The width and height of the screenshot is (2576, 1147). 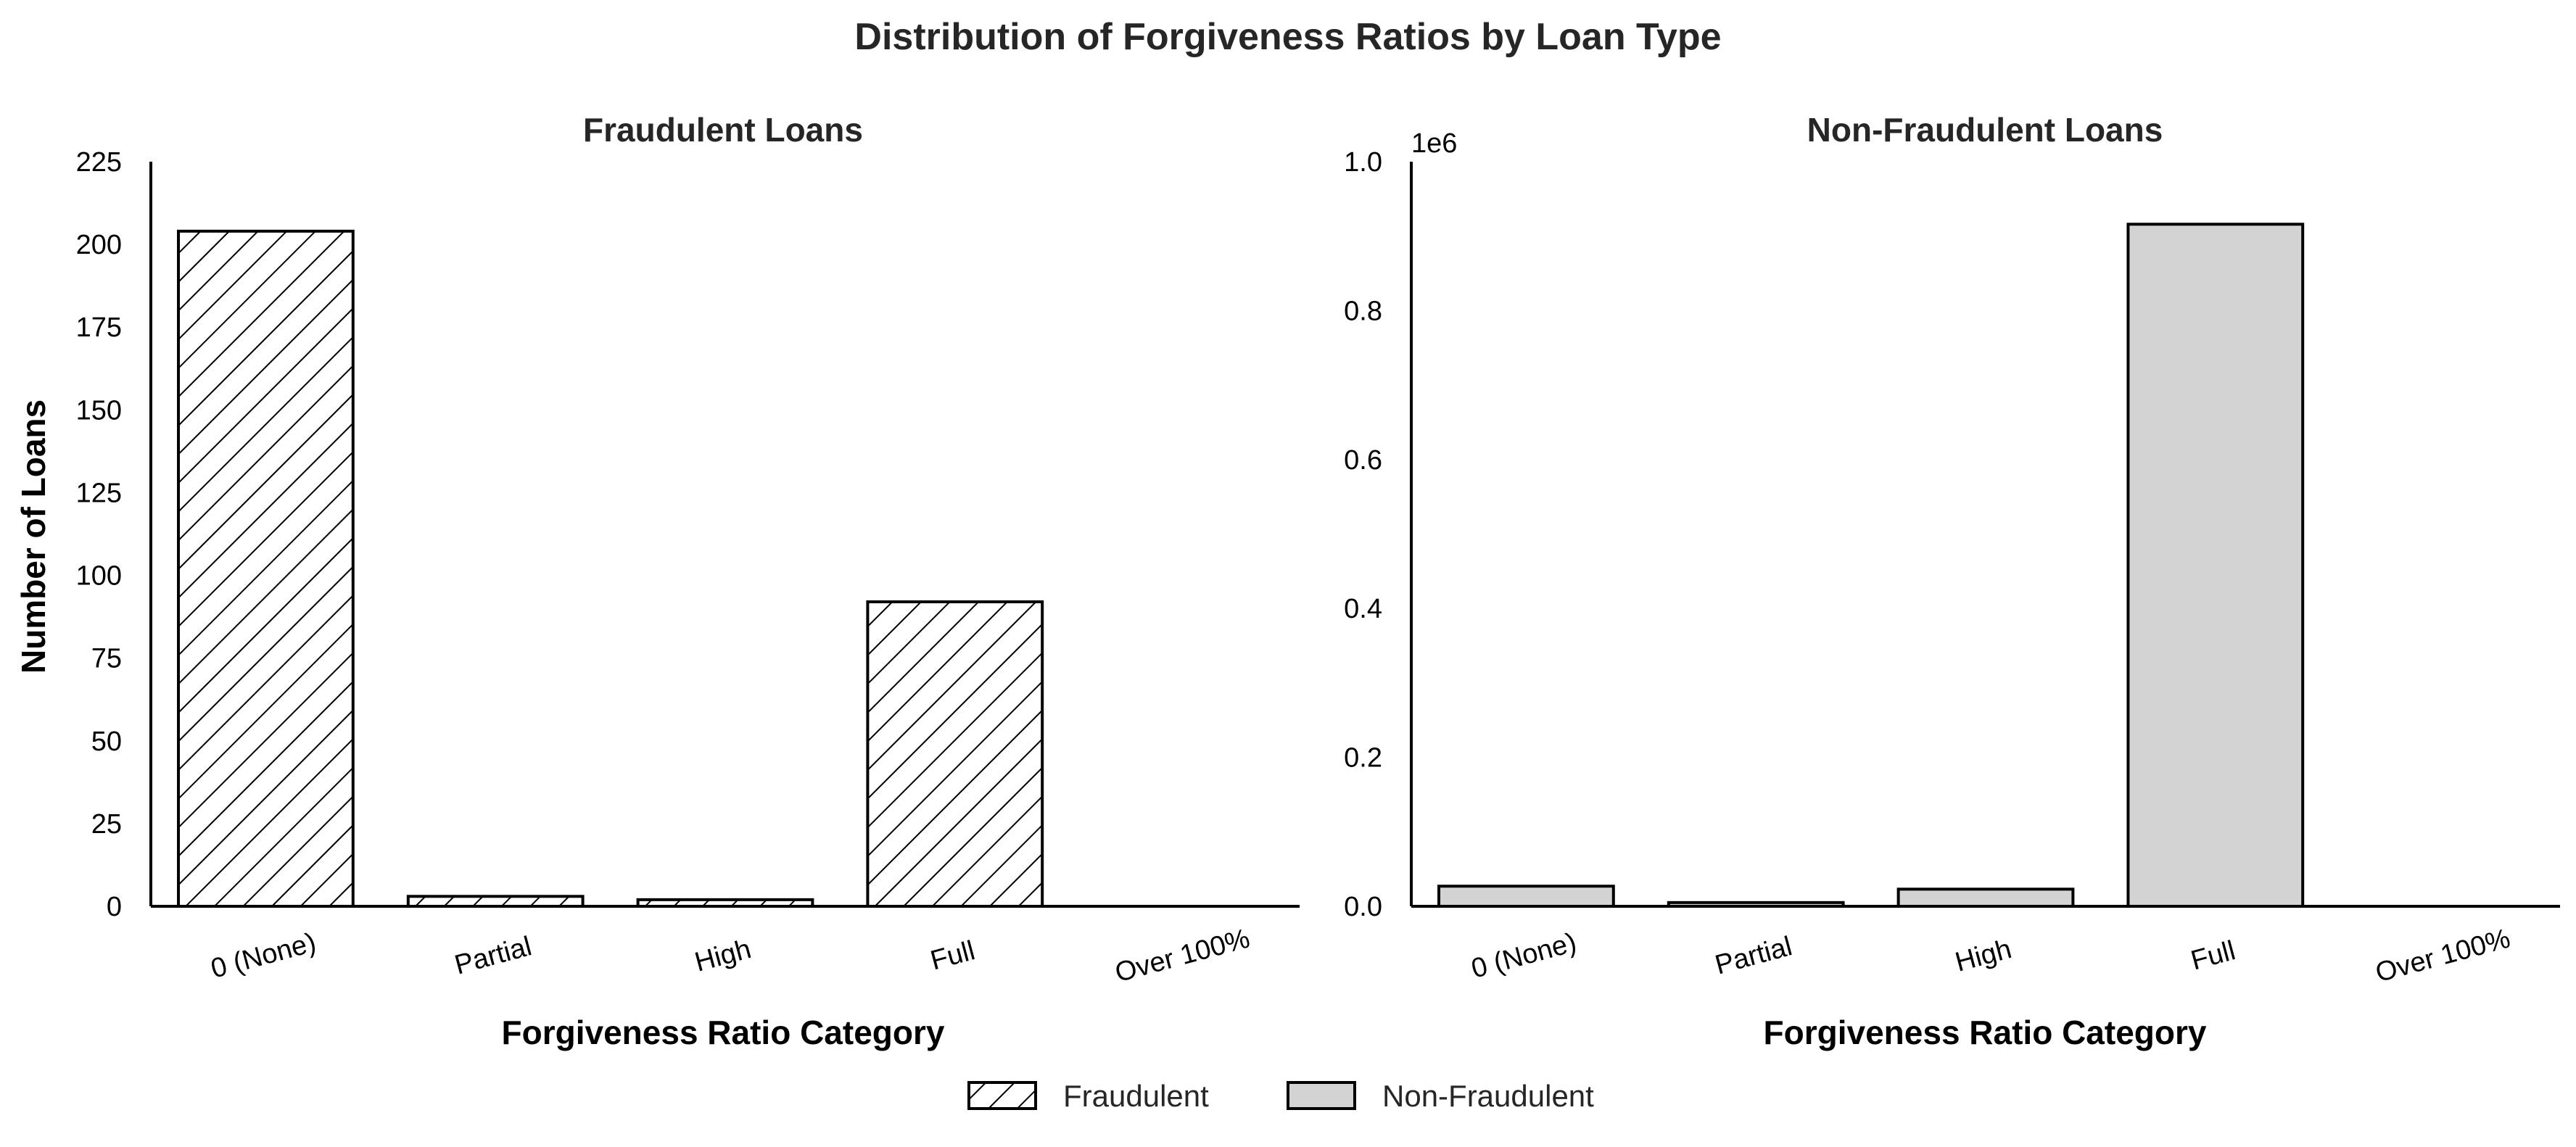 I want to click on fraudulent-x-tick-label: Full, so click(x=953, y=955).